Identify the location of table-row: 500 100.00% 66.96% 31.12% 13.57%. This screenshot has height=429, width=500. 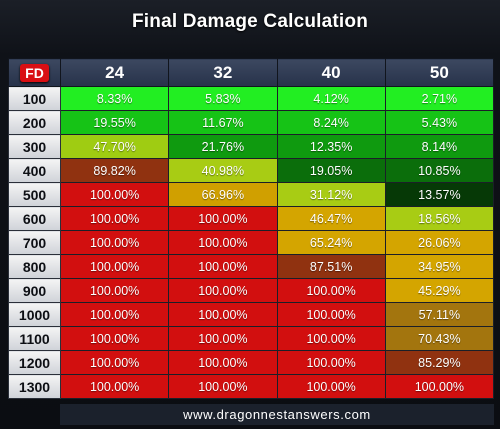
(251, 194).